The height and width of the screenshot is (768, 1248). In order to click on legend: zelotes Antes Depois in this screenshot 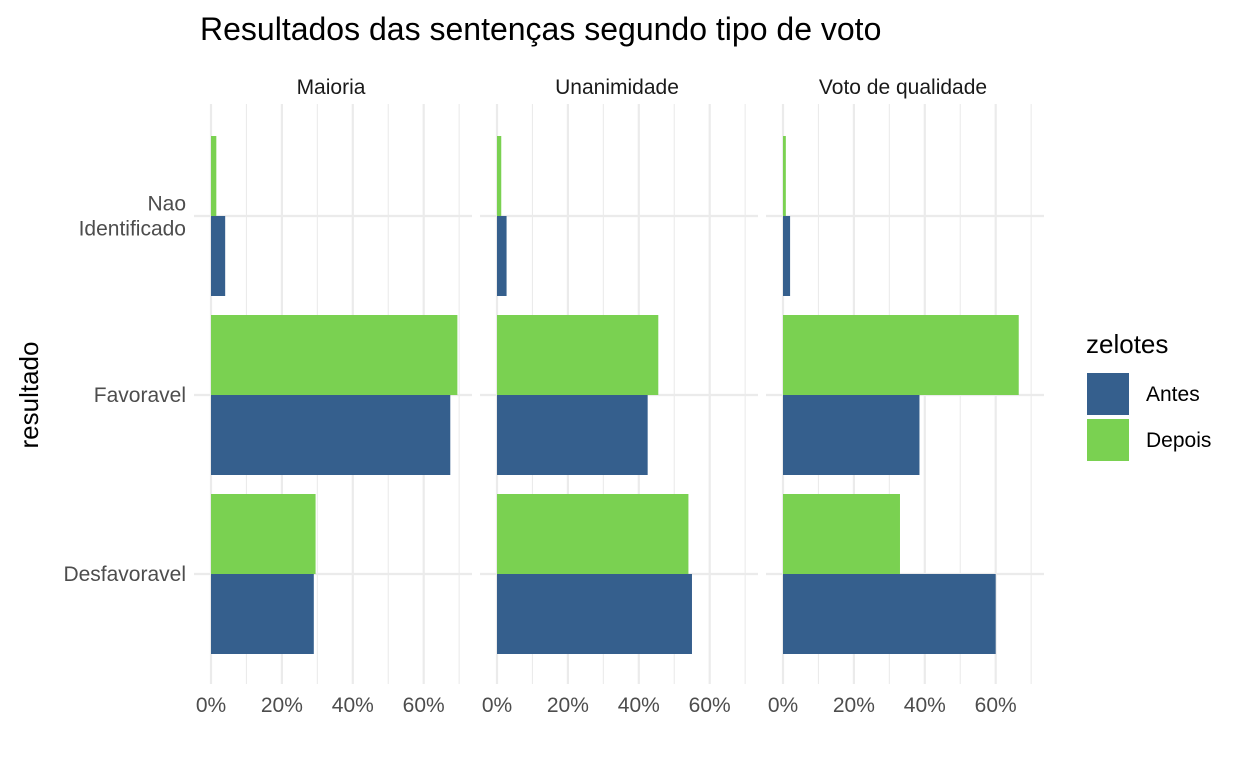, I will do `click(1148, 395)`.